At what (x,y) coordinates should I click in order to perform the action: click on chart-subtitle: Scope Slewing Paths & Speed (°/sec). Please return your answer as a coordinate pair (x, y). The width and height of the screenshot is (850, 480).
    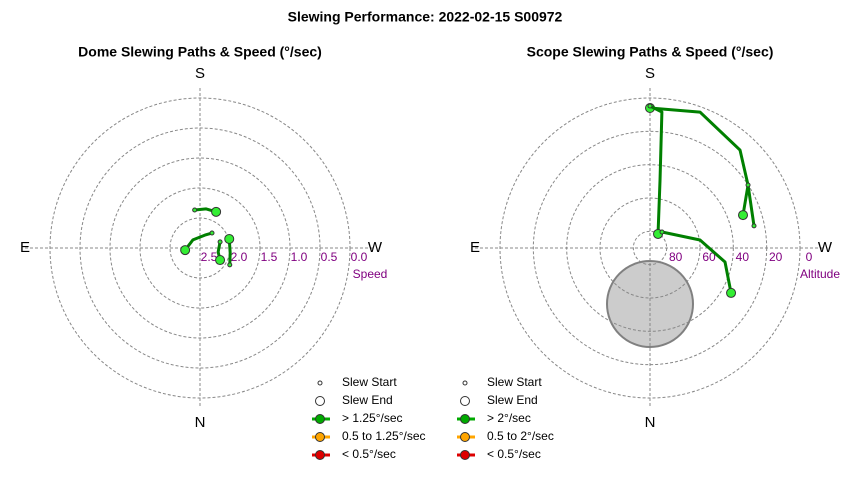
    Looking at the image, I should click on (650, 52).